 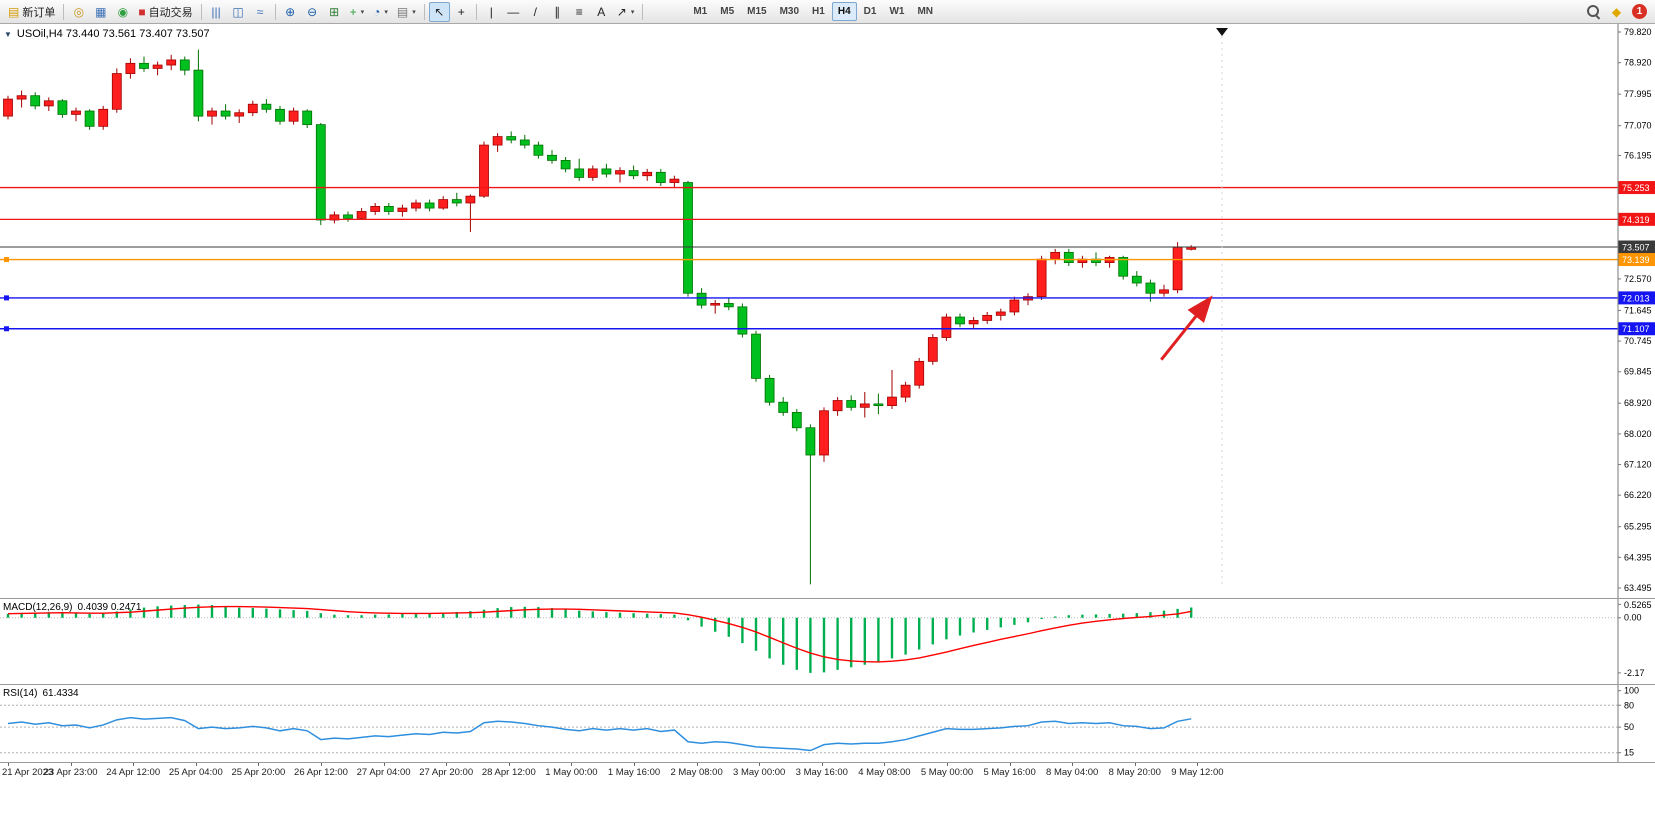 I want to click on market-watch-button: ◎, so click(x=78, y=12).